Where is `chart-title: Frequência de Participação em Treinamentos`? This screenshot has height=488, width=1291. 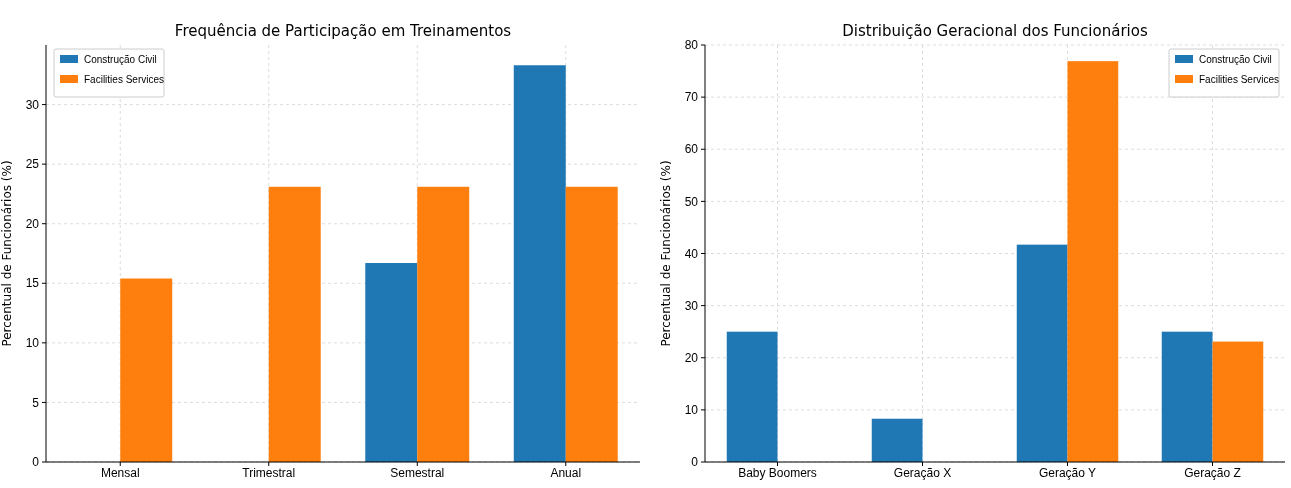
chart-title: Frequência de Participação em Treinamentos is located at coordinates (343, 31).